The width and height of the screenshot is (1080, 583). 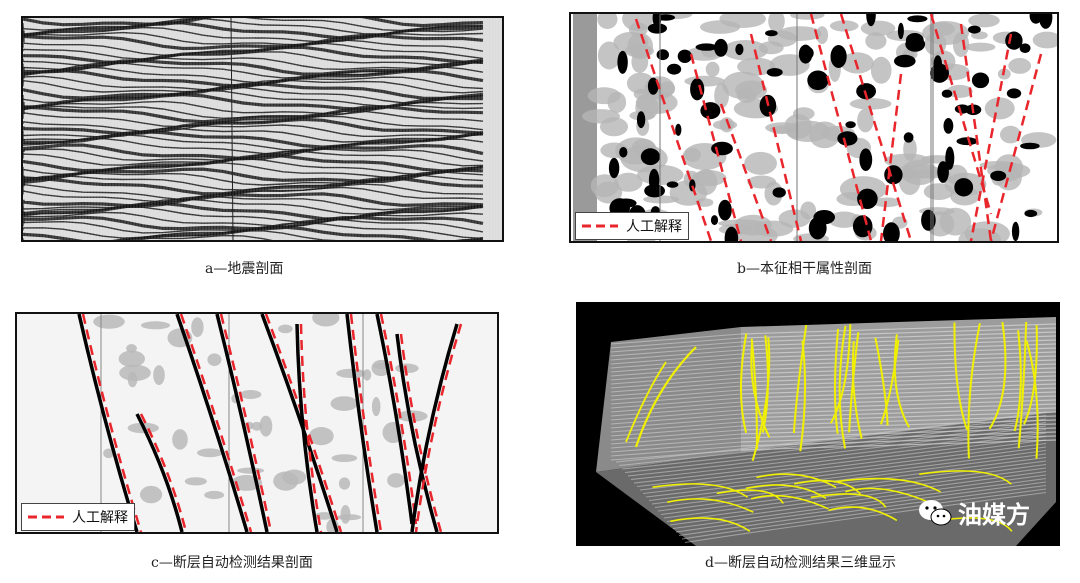 I want to click on legend-c: 人工解释, so click(x=78, y=517).